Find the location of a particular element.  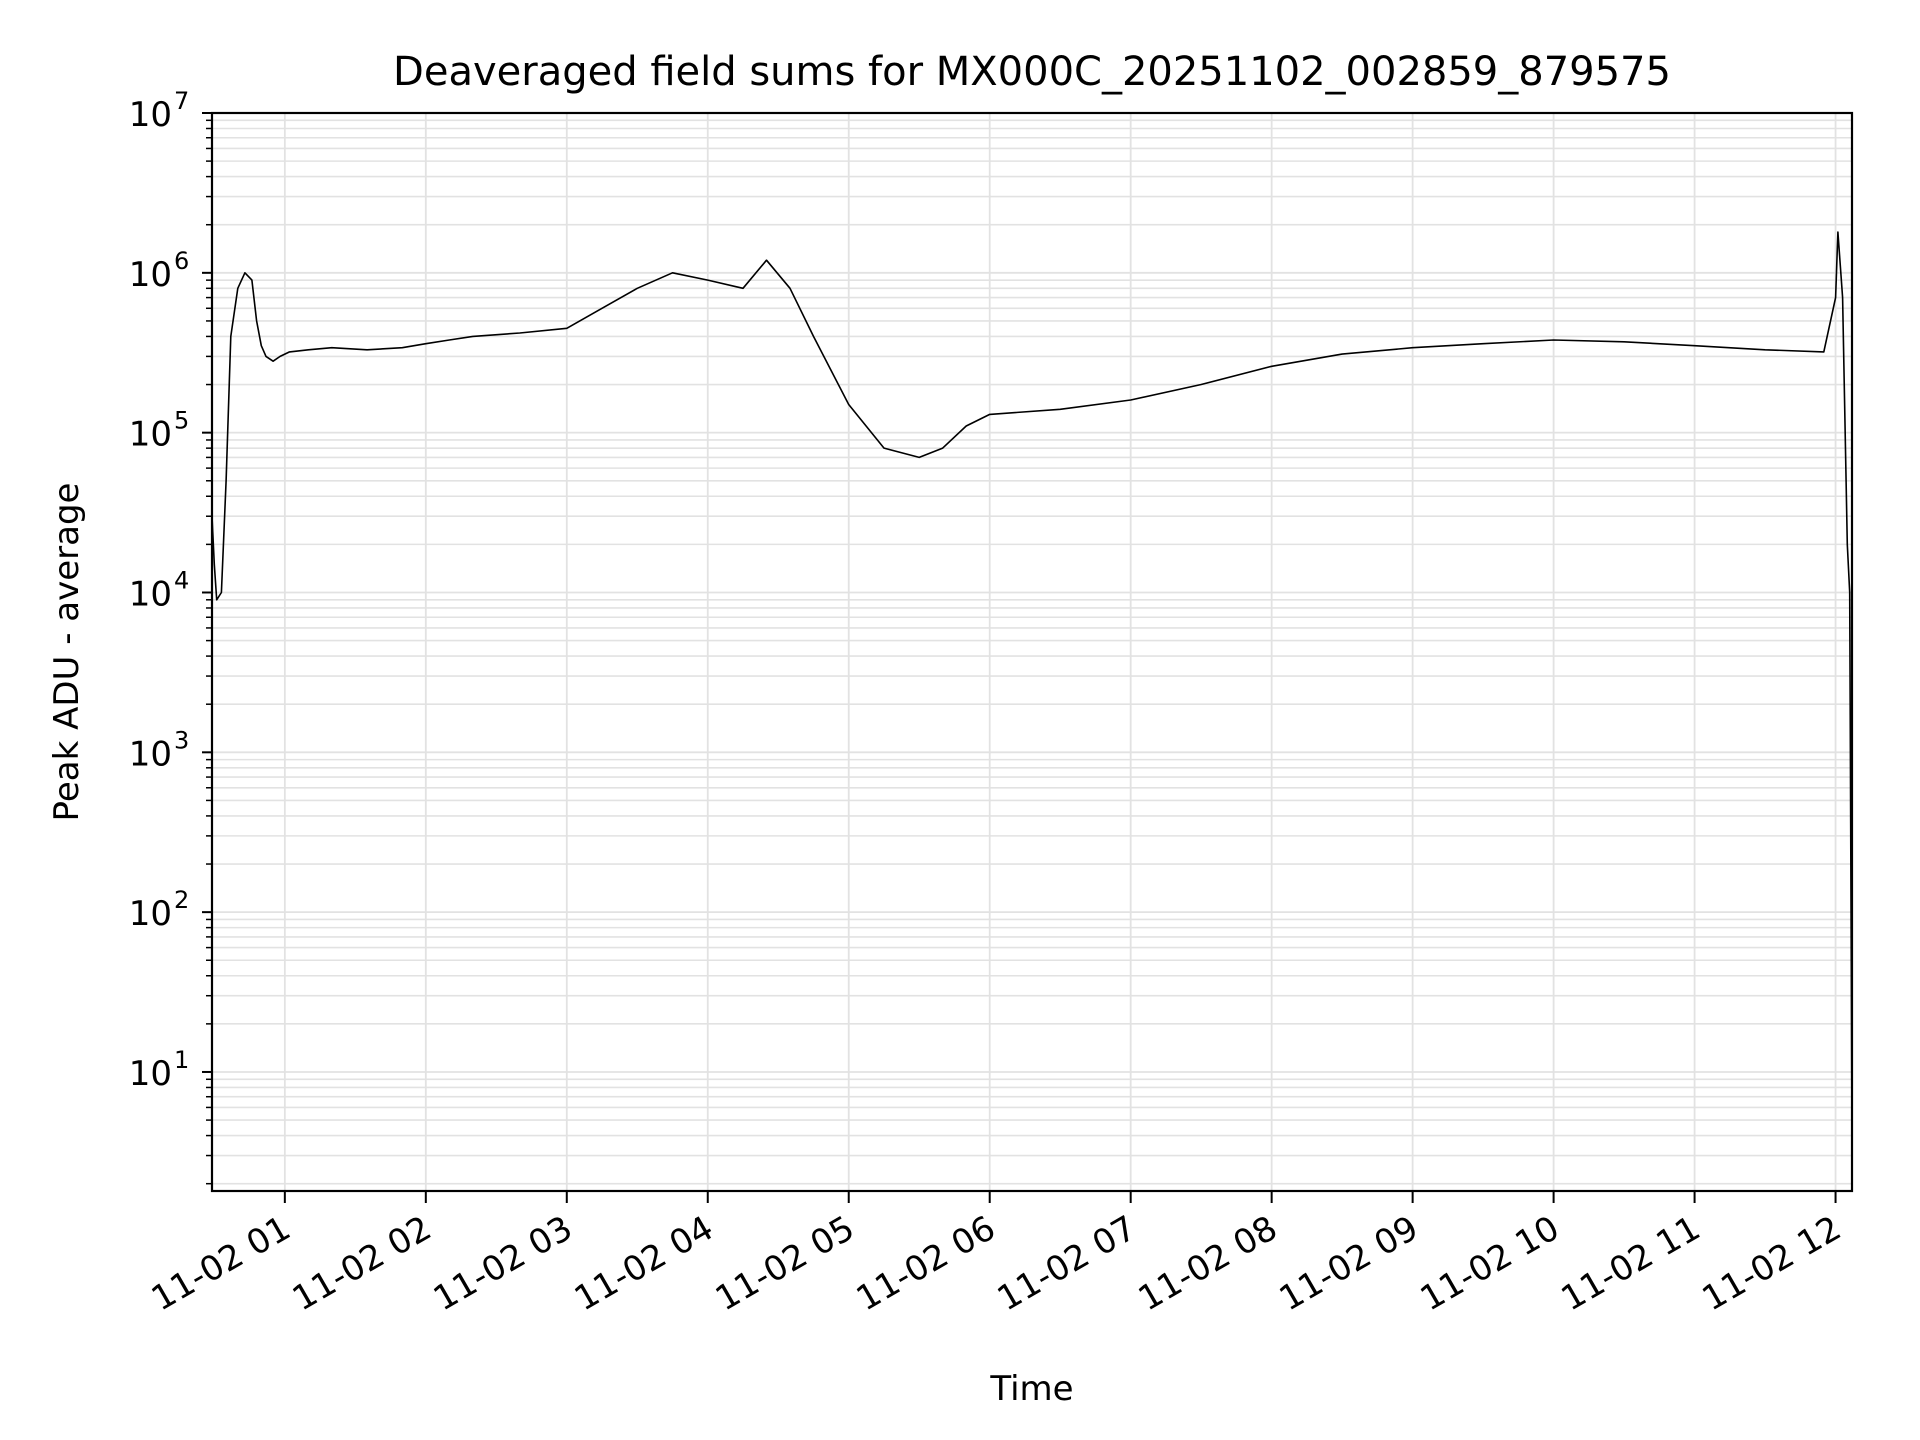

x-tick-label: 11-02 10 is located at coordinates (1490, 1263).